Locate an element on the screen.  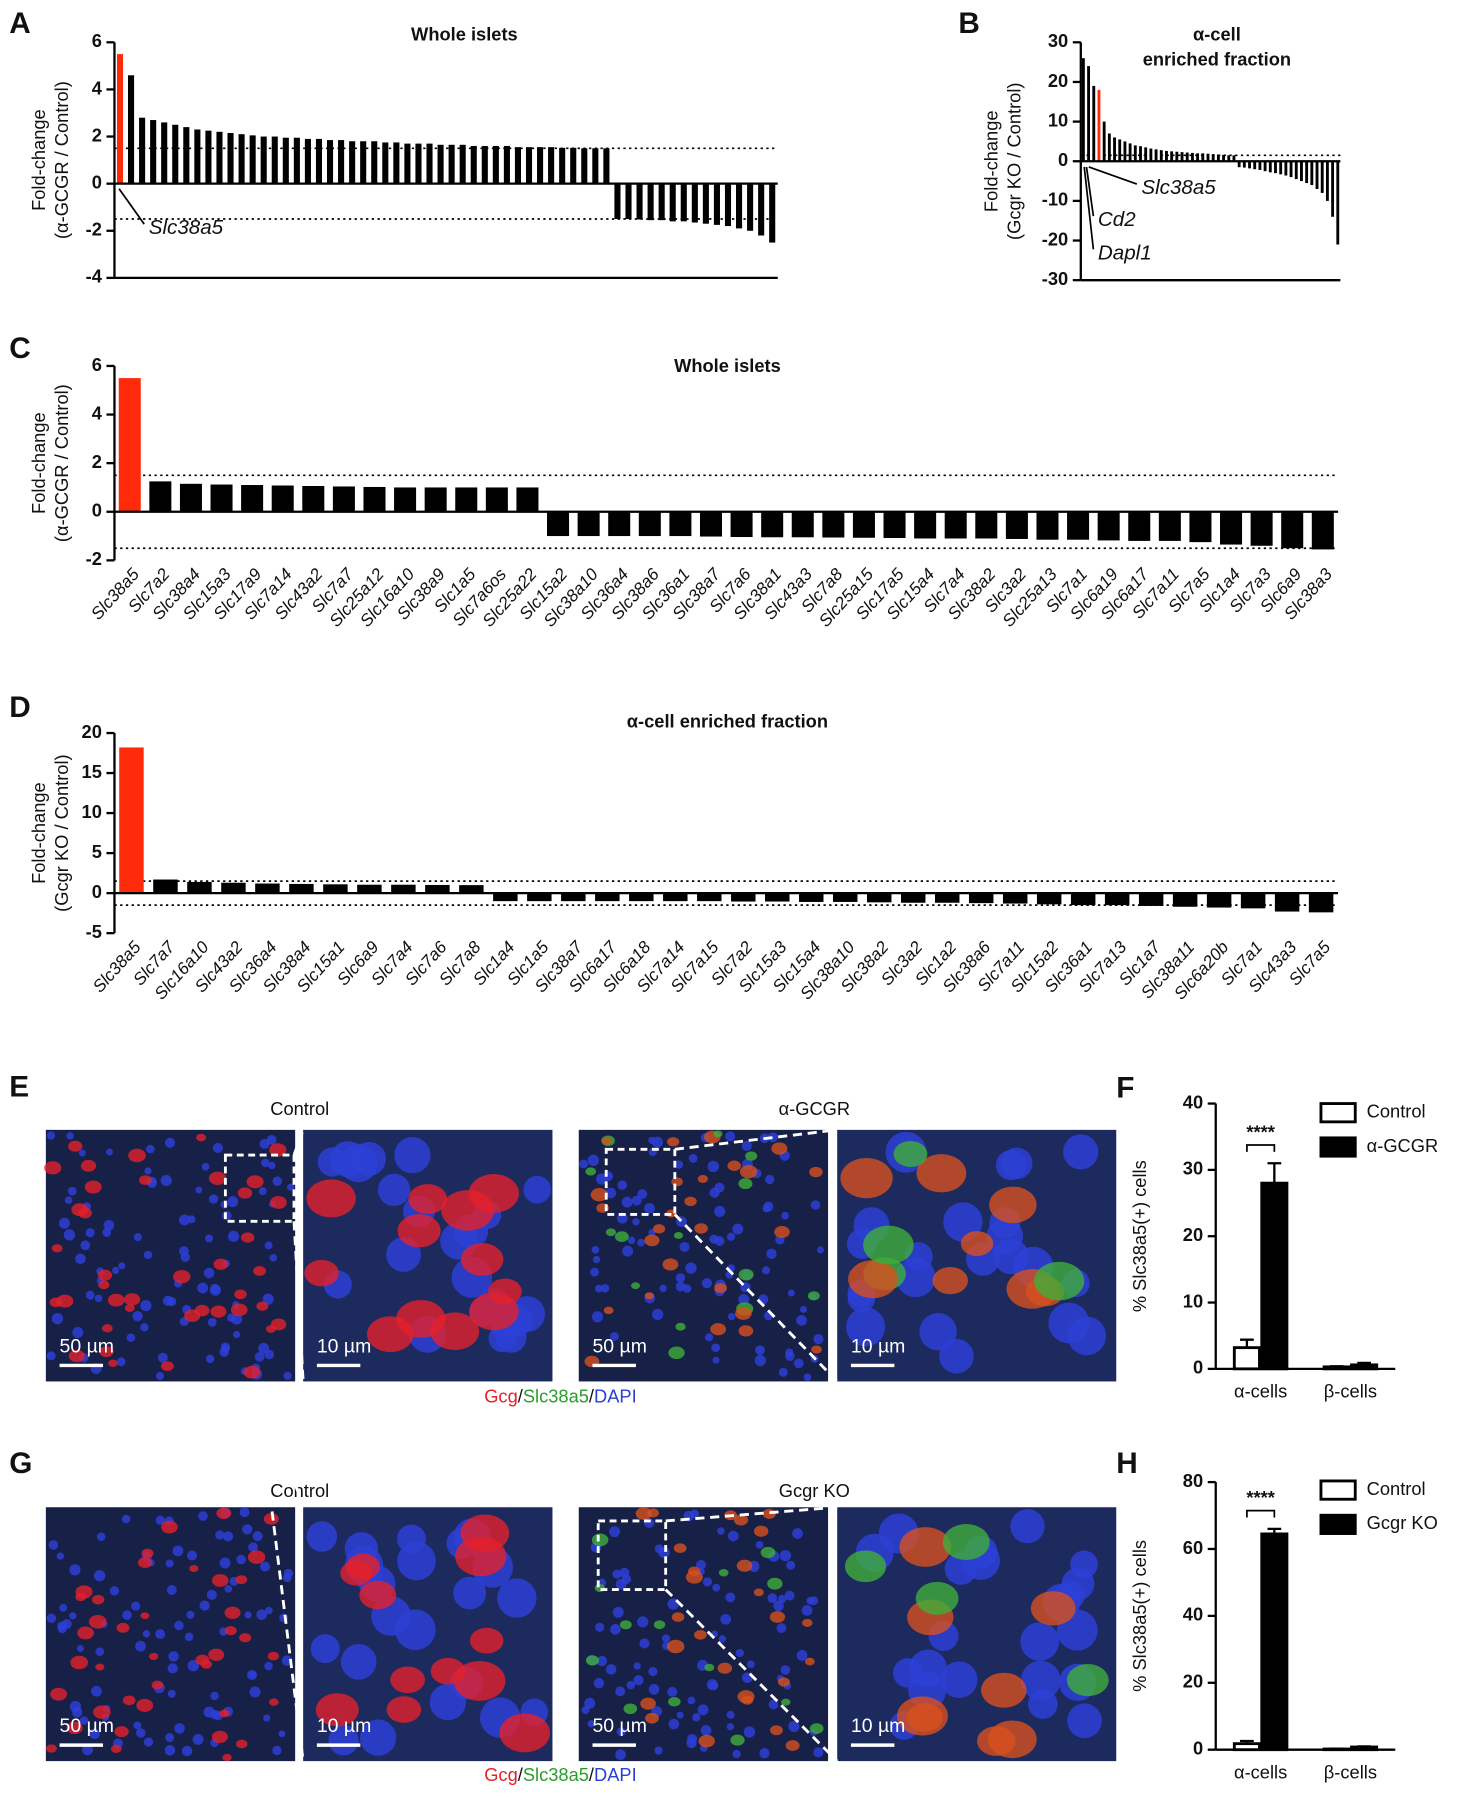
micrograph-background is located at coordinates (170, 1255).